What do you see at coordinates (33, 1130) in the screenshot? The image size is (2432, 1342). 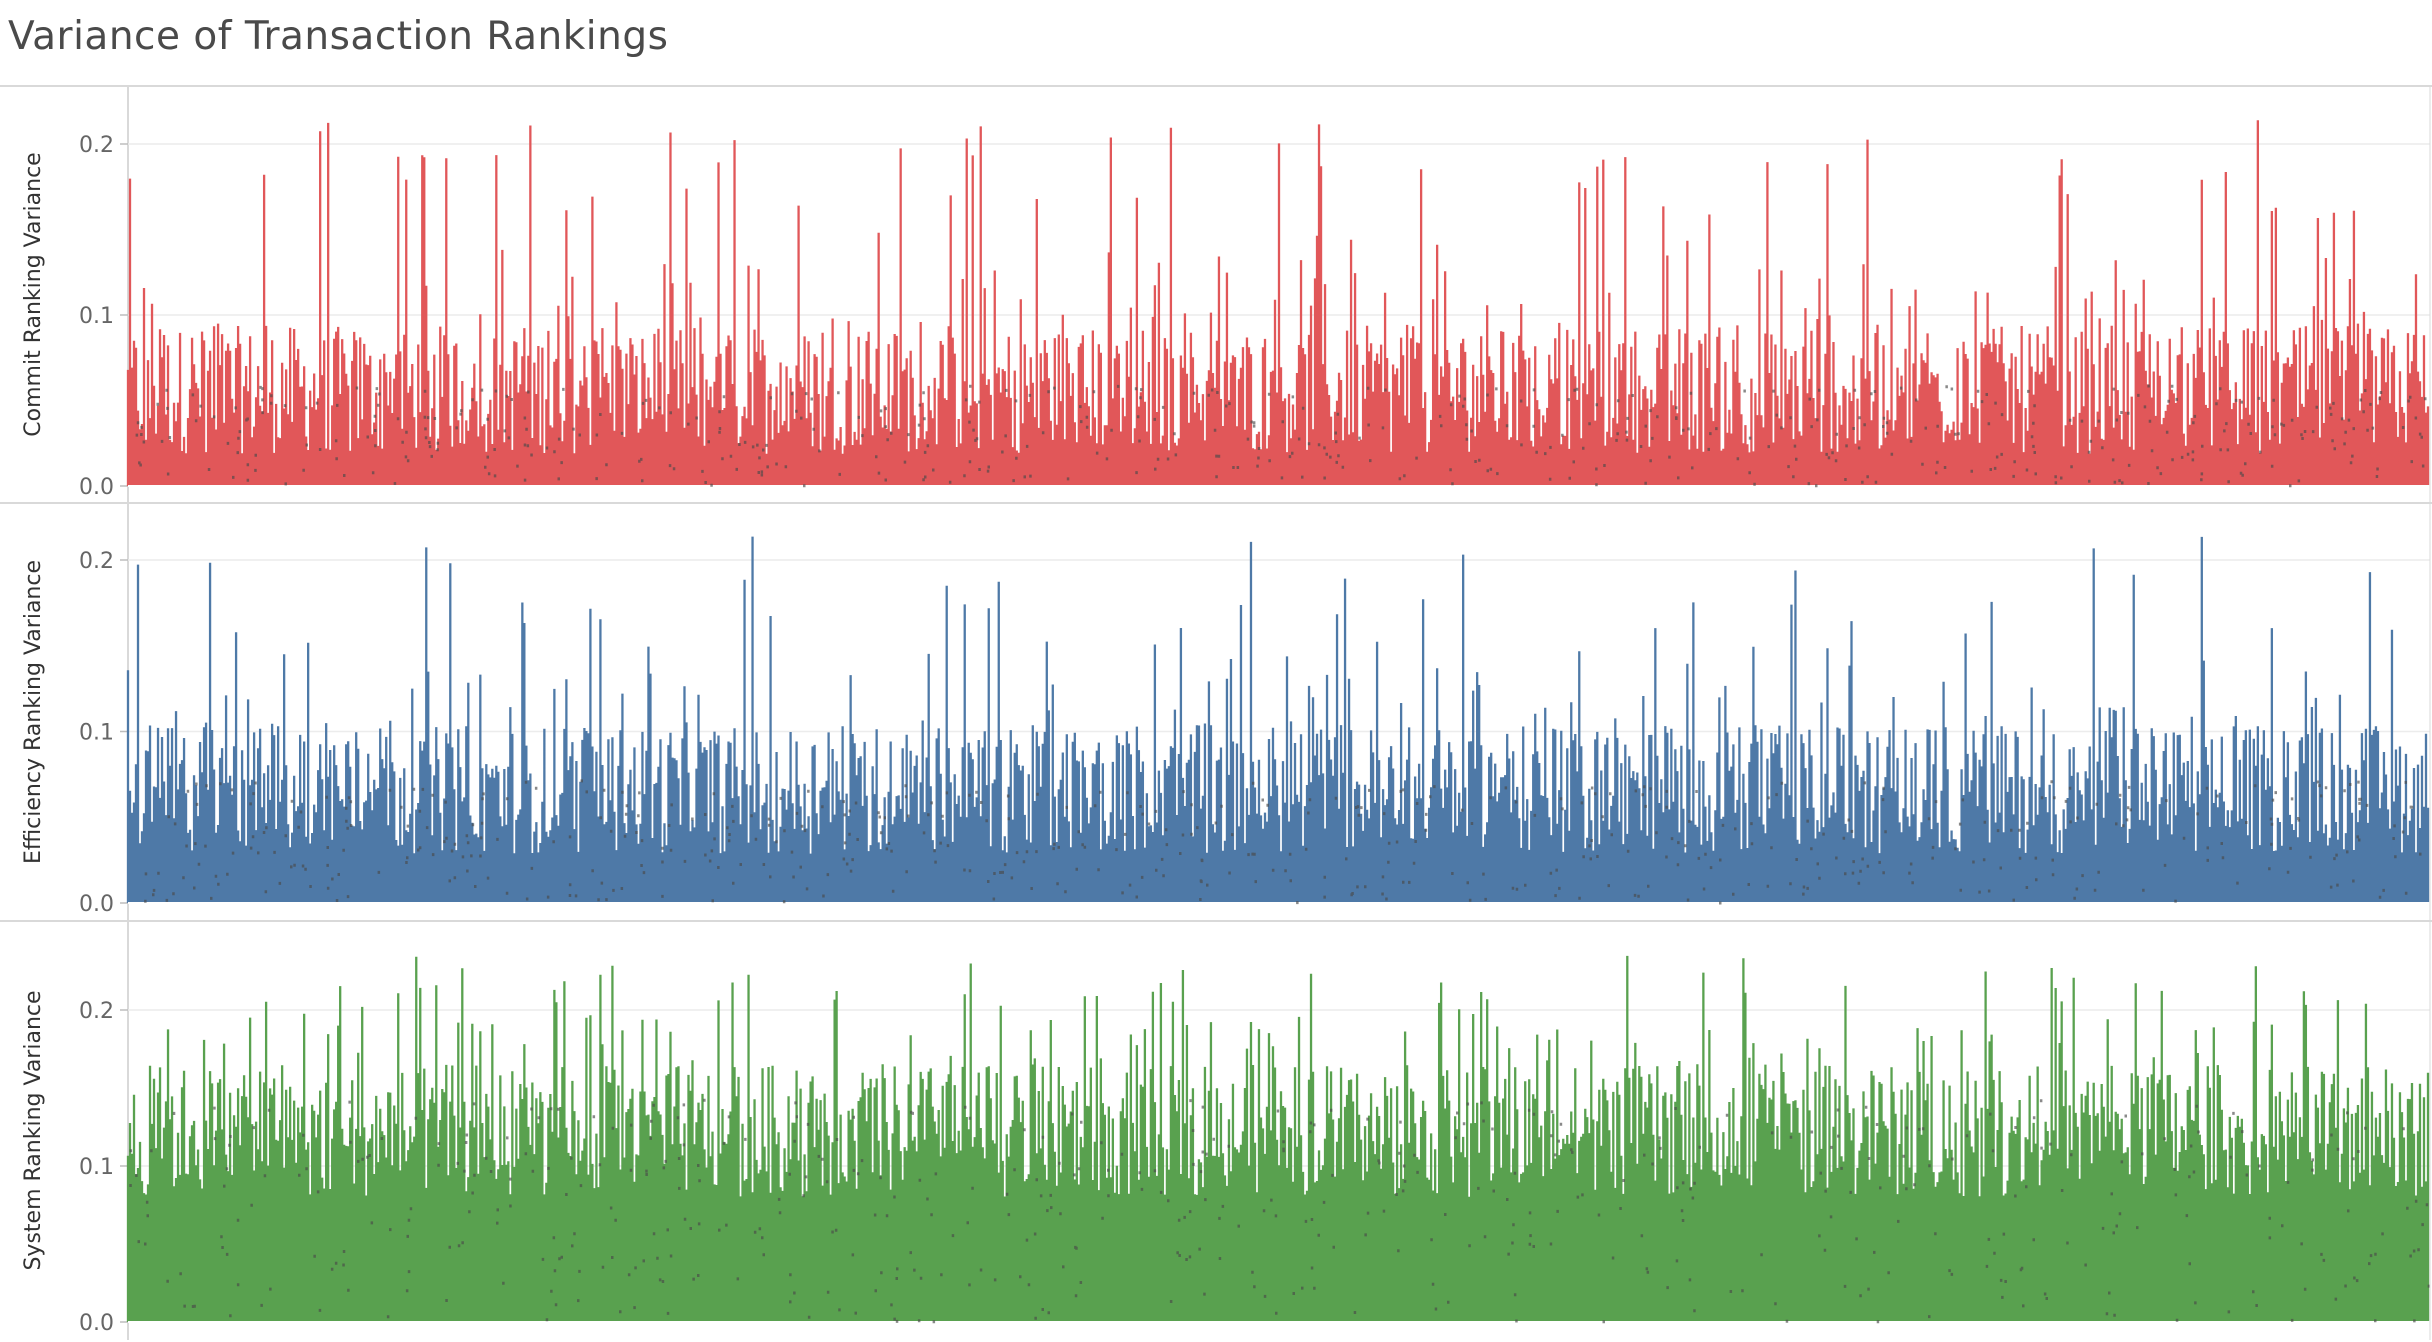 I see `y-axis-label: System Ranking Variance` at bounding box center [33, 1130].